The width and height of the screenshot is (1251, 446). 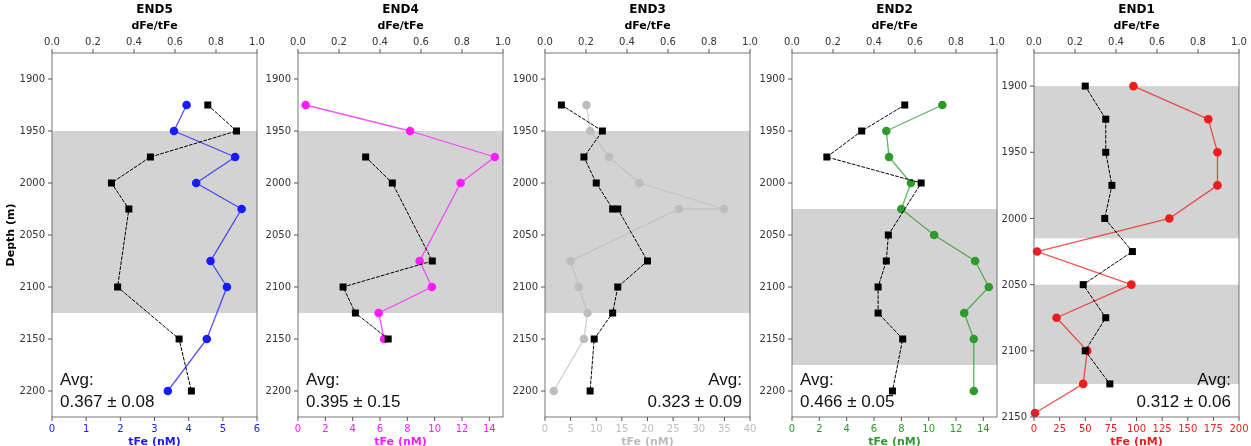 I want to click on x-tick-label: 4, so click(x=188, y=428).